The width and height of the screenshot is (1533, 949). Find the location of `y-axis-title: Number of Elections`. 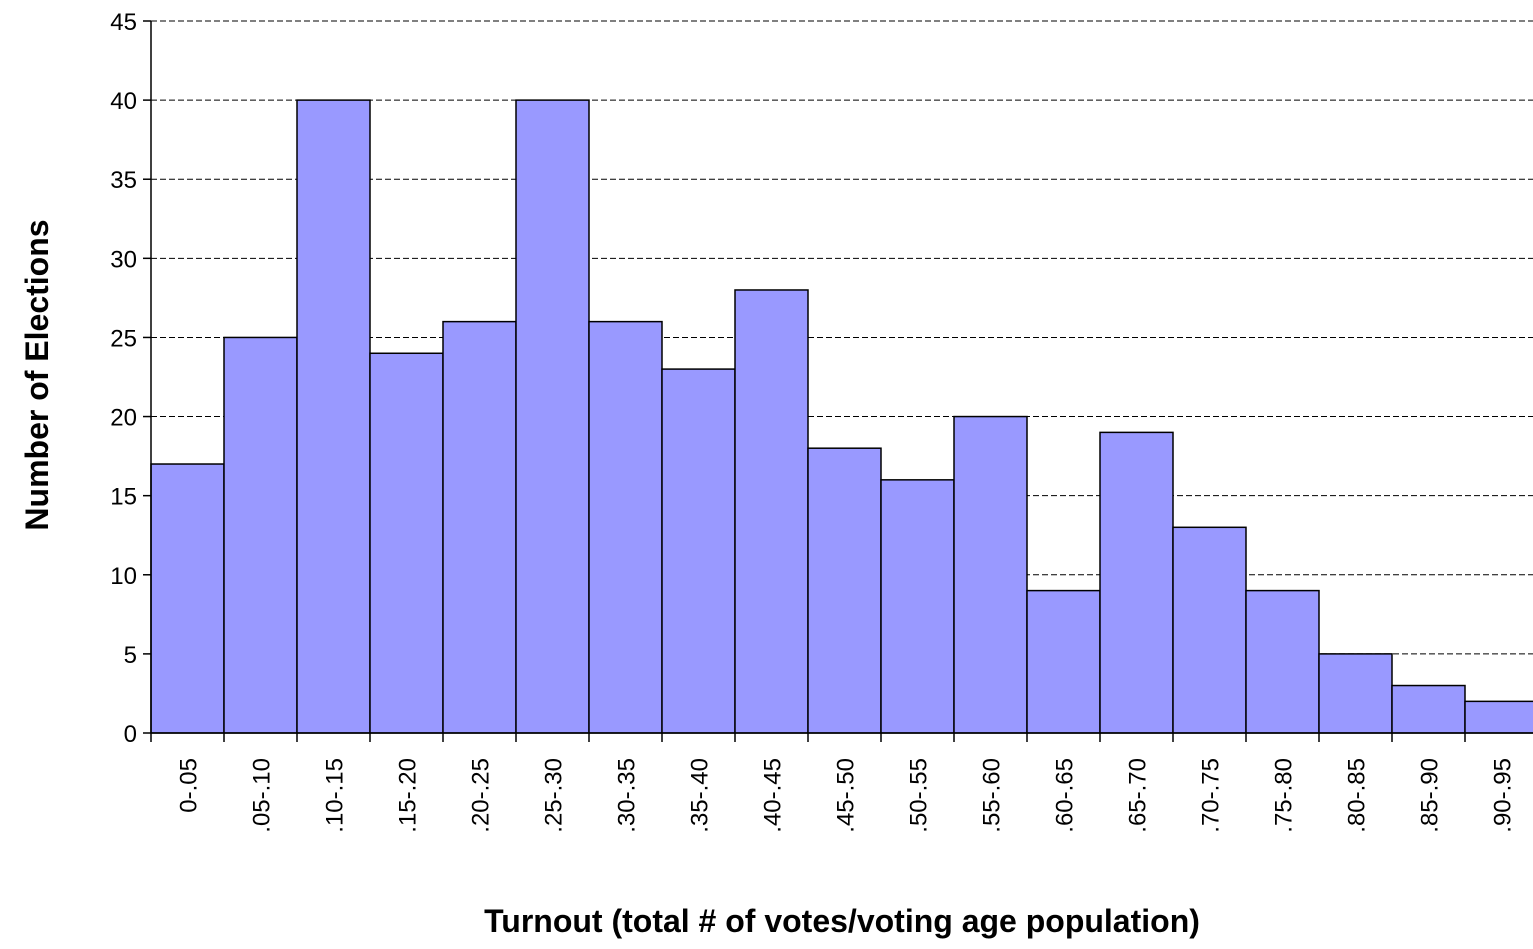

y-axis-title: Number of Elections is located at coordinates (37, 374).